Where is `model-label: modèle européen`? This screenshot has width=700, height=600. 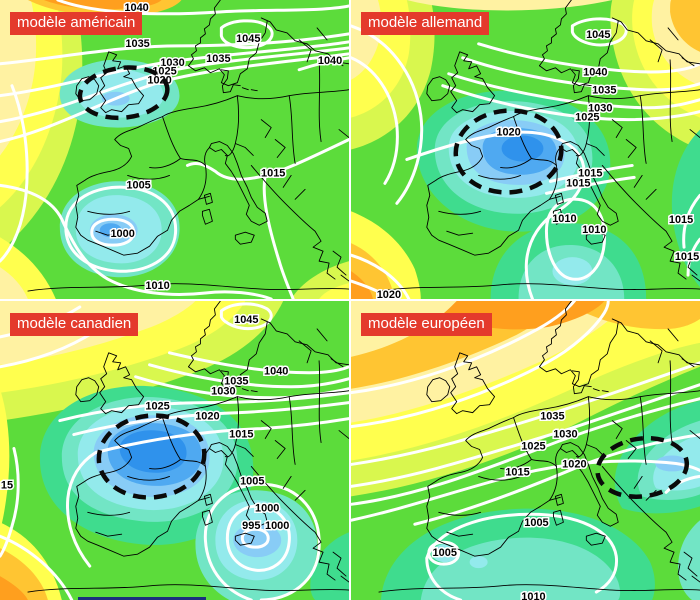
model-label: modèle européen is located at coordinates (426, 324).